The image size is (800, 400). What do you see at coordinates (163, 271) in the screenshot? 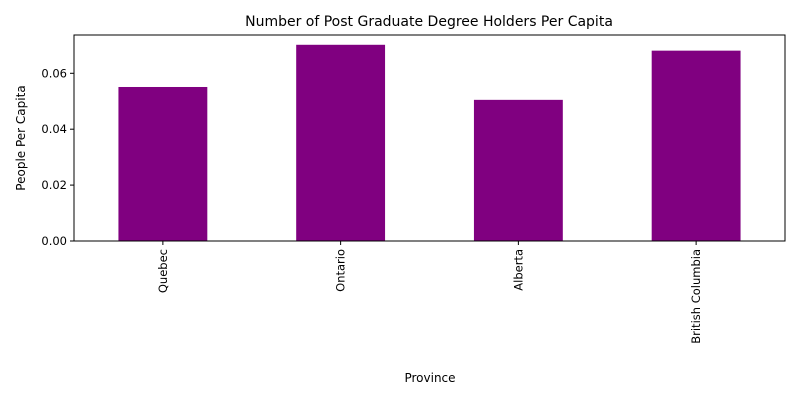
I see `x-tick-label: Quebec` at bounding box center [163, 271].